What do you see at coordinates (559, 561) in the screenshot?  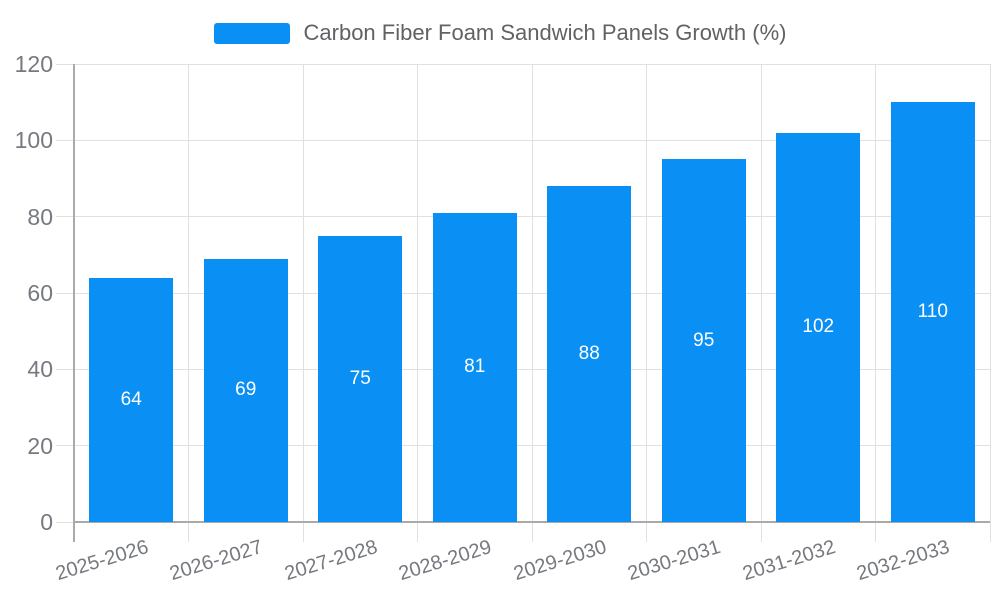 I see `x-axis-tick-label: 2029-2030` at bounding box center [559, 561].